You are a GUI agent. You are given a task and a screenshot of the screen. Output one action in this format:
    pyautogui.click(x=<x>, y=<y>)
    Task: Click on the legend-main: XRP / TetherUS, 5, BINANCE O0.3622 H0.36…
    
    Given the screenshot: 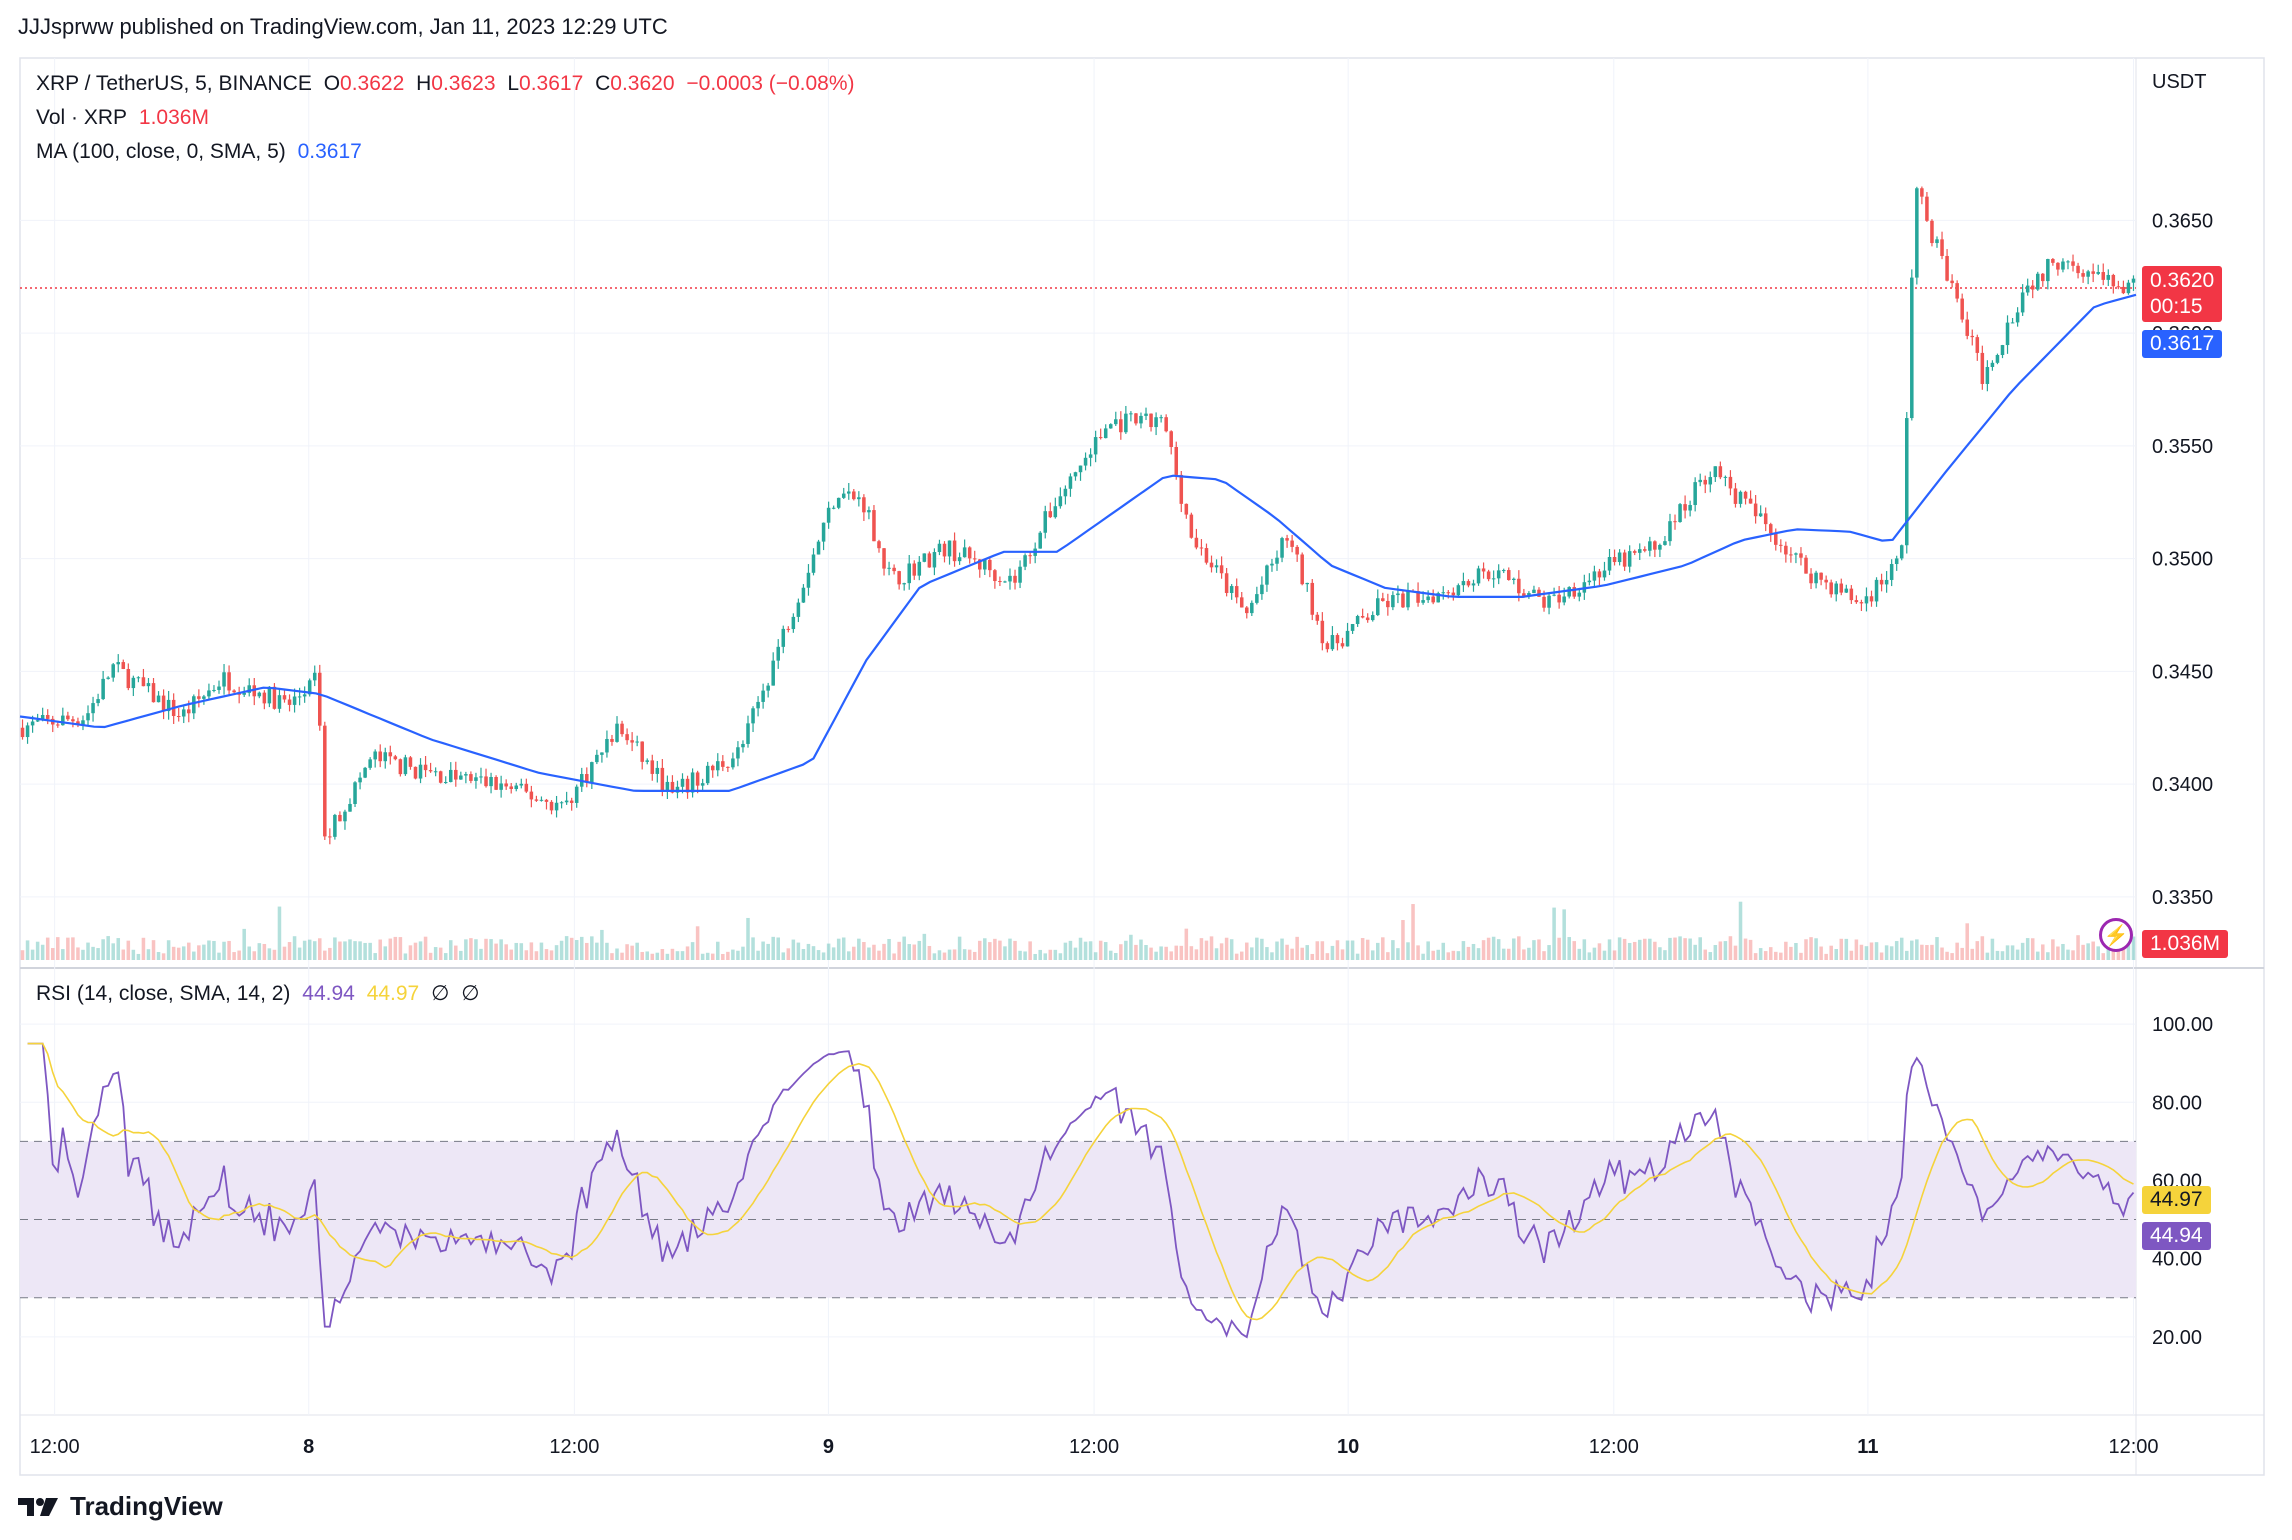 What is the action you would take?
    pyautogui.click(x=448, y=84)
    